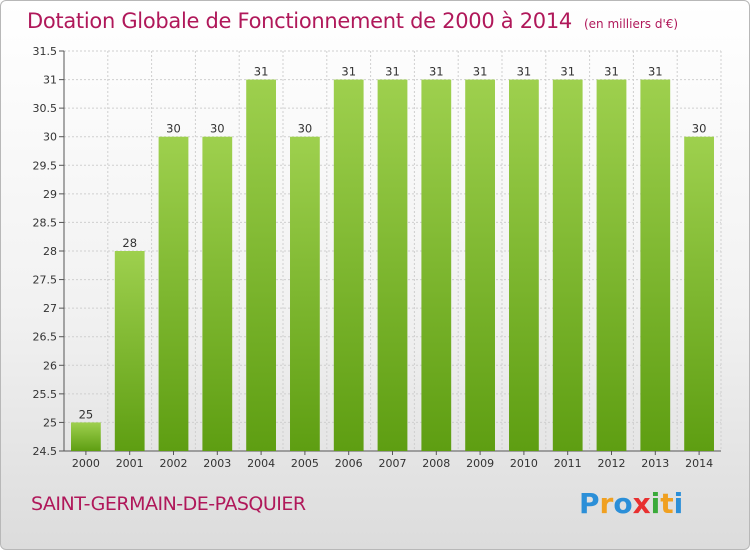  What do you see at coordinates (50, 422) in the screenshot?
I see `y-tick-label: 25` at bounding box center [50, 422].